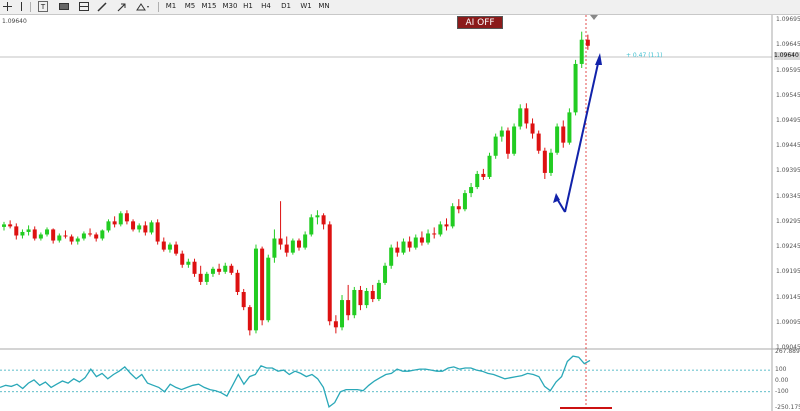 The width and height of the screenshot is (800, 411). Describe the element at coordinates (480, 22) in the screenshot. I see `ai-off-toggle-button: AI OFF` at that location.